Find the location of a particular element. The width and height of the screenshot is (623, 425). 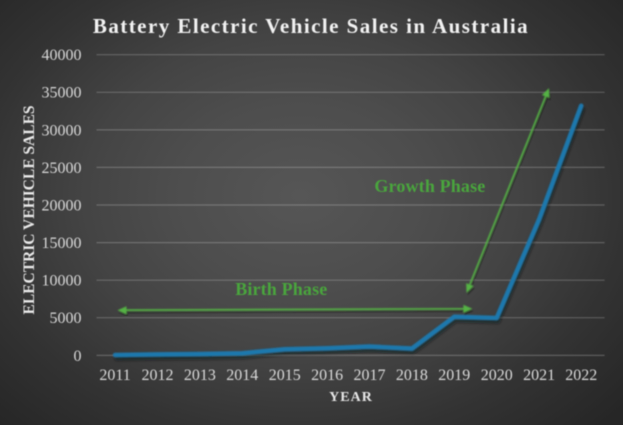

svg-text: 15000 is located at coordinates (62, 243).